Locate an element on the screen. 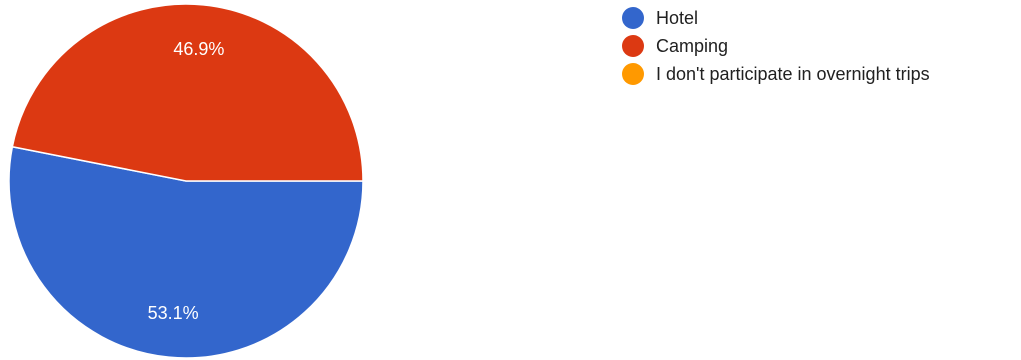 The image size is (1021, 360). slice-label-hotel: 53.1% is located at coordinates (173, 313).